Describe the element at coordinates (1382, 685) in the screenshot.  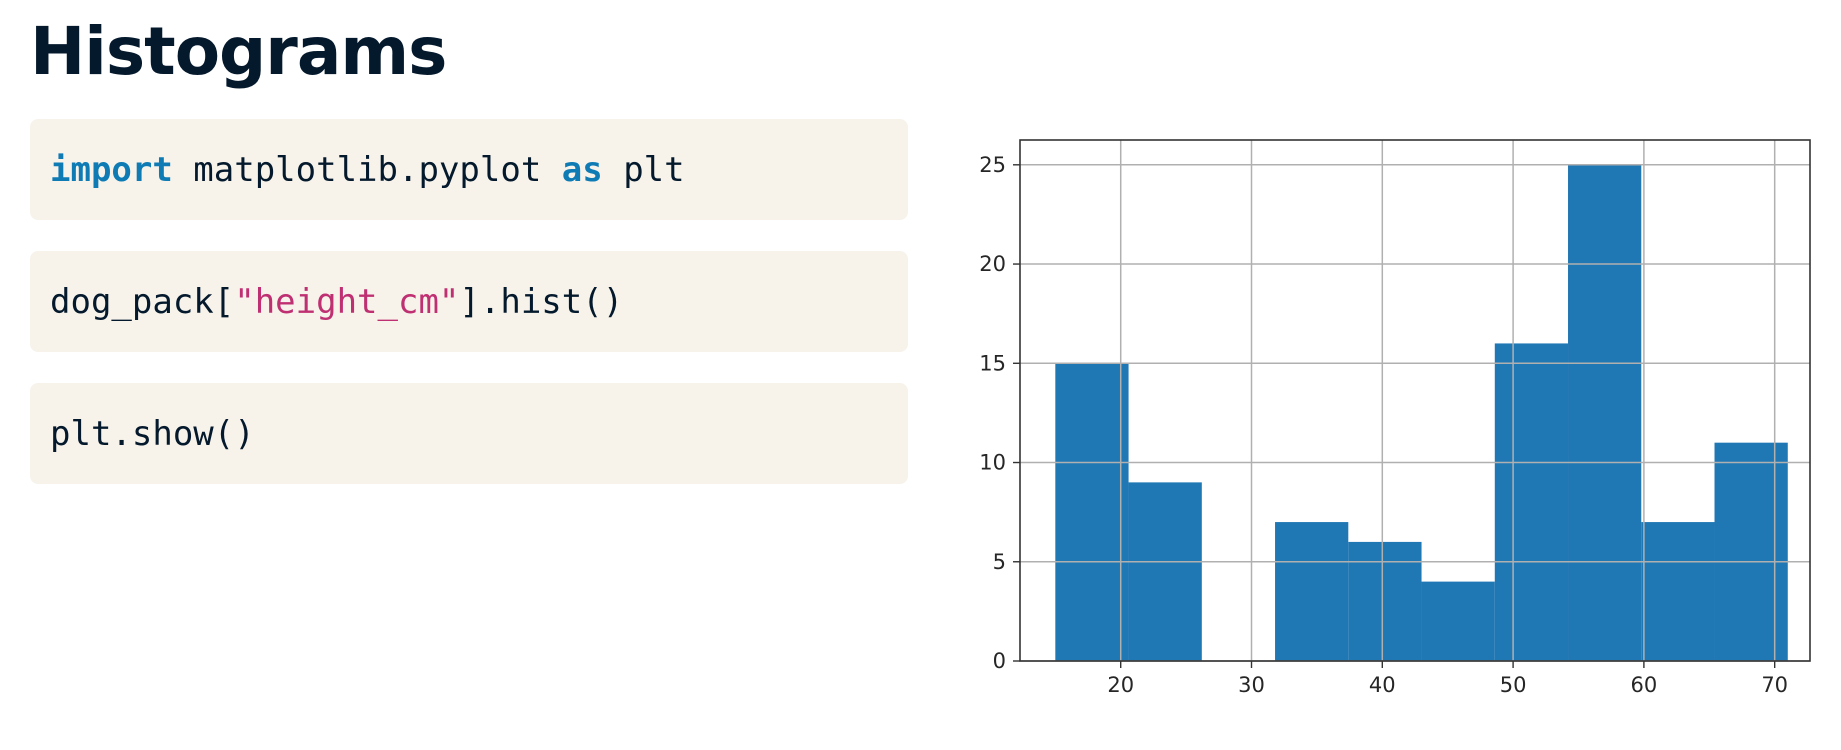
I see `x-tick-label-40: 40` at that location.